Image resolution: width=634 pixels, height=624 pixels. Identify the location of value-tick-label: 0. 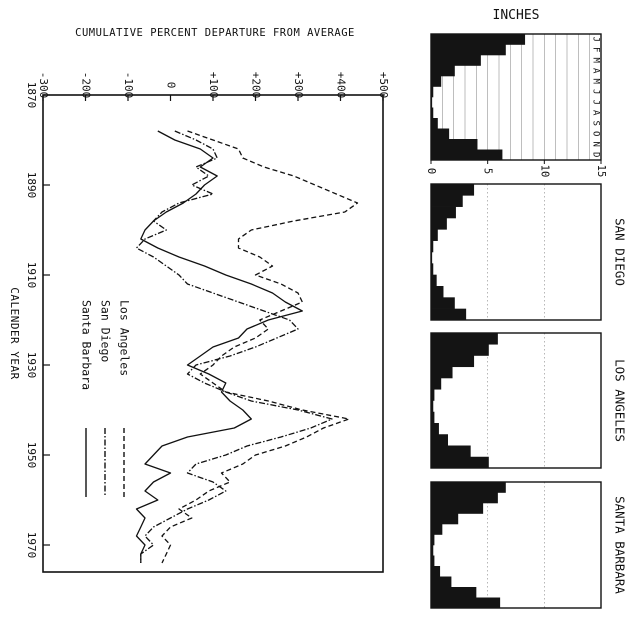
(171, 85).